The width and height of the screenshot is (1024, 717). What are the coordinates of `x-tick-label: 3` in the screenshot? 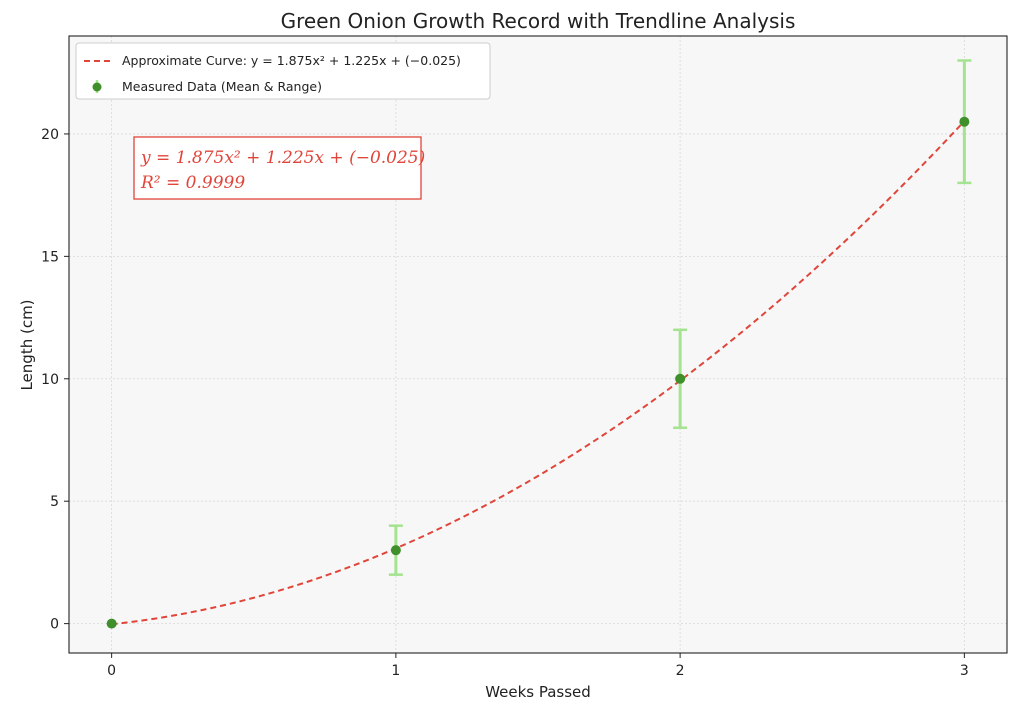 It's located at (964, 671).